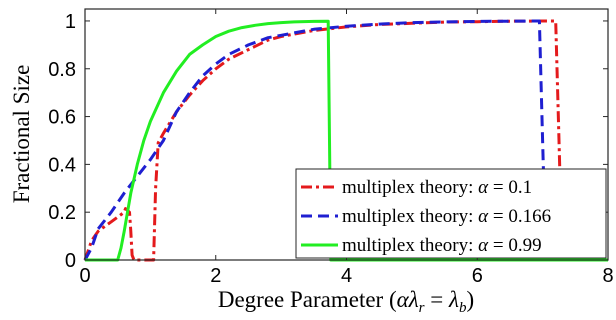 The height and width of the screenshot is (320, 616). What do you see at coordinates (62, 213) in the screenshot?
I see `y-tick-label: 0.2` at bounding box center [62, 213].